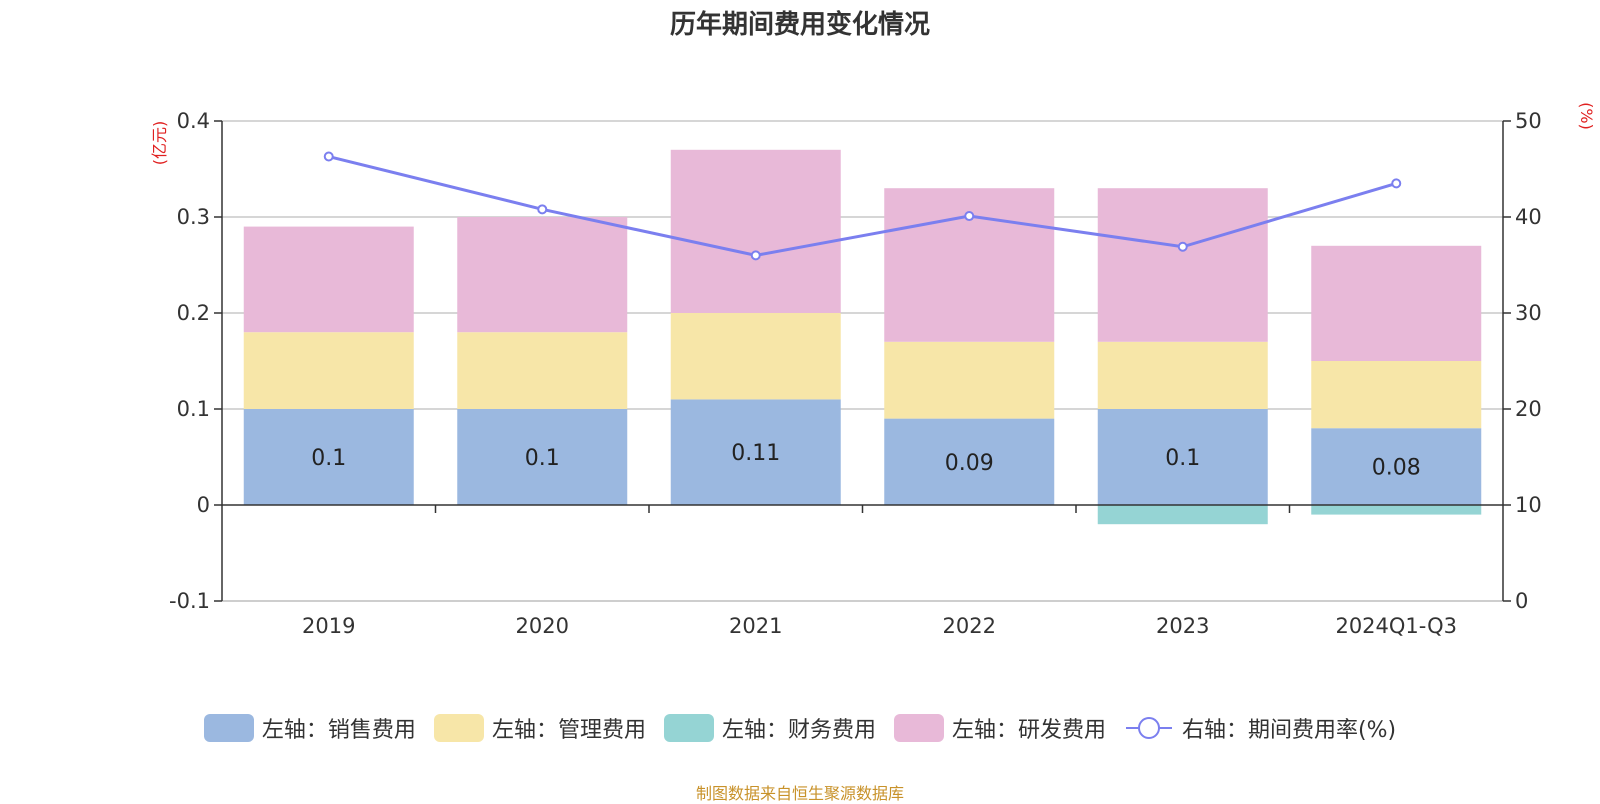 The width and height of the screenshot is (1600, 804). Describe the element at coordinates (1528, 313) in the screenshot. I see `right-axis-tick-label: 30` at that location.